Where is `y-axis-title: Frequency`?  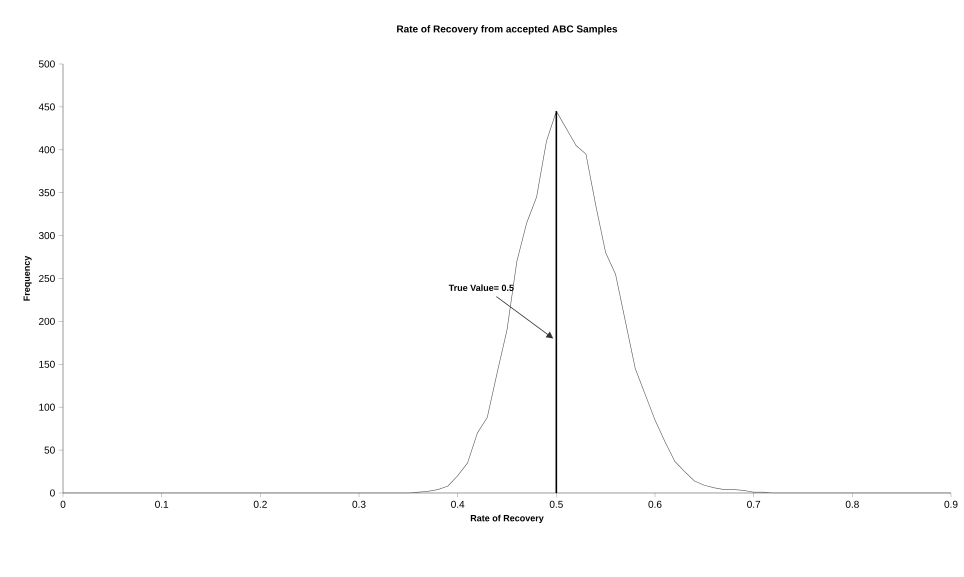 y-axis-title: Frequency is located at coordinates (28, 278).